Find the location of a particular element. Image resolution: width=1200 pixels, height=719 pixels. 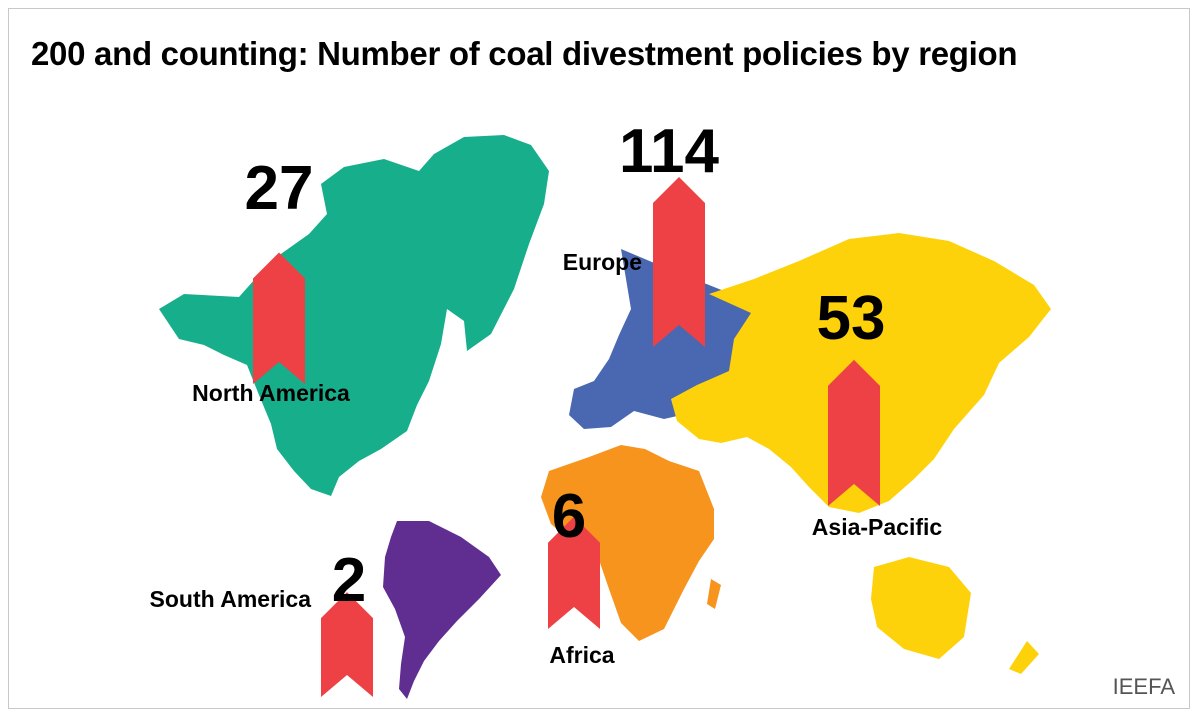

europe-category-label: Europe is located at coordinates (602, 262).